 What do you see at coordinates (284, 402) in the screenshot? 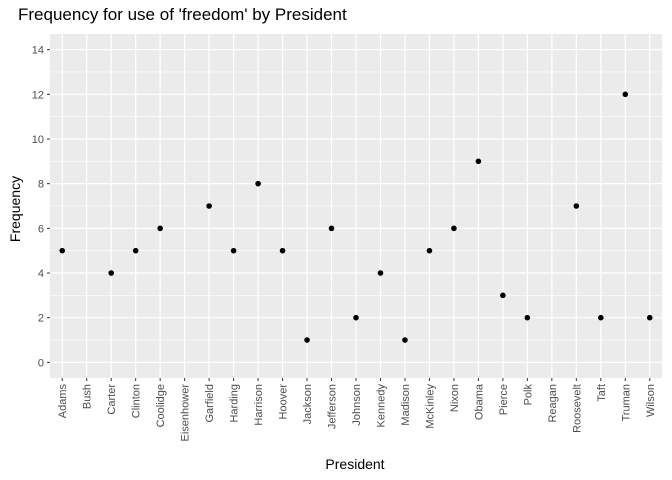
I see `x-tick-label: Hoover` at bounding box center [284, 402].